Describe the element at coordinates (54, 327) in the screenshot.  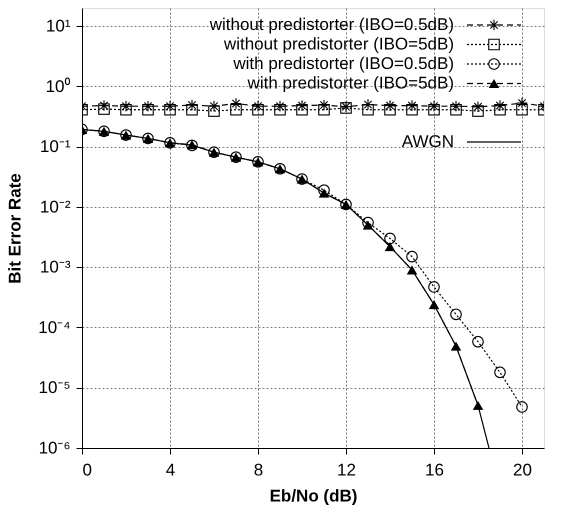
I see `y-tick-label: 10⁻⁴` at that location.